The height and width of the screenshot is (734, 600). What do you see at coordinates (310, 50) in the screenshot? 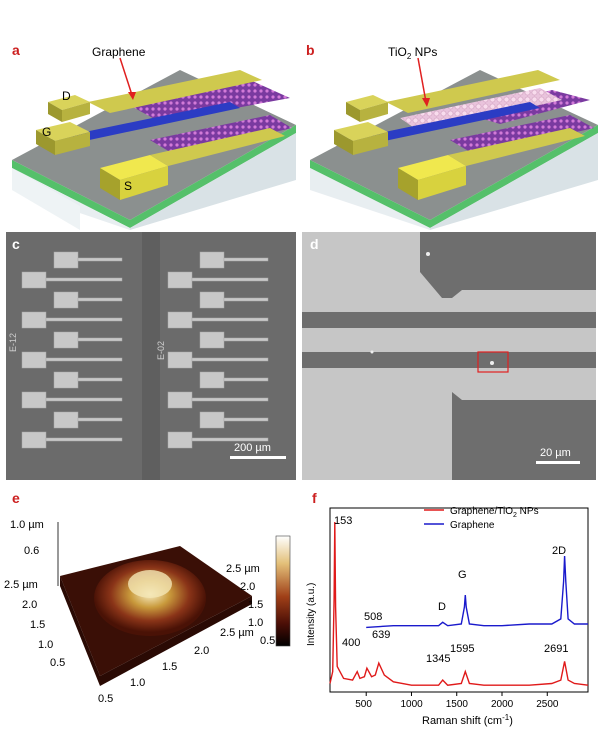
I see `panel-b-letter: b` at bounding box center [310, 50].